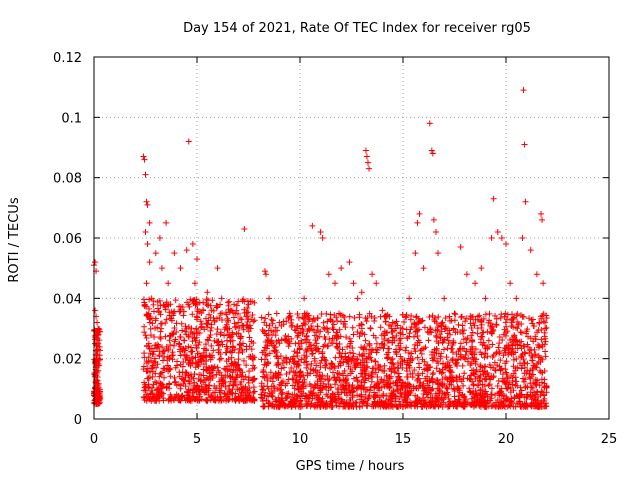 Image resolution: width=640 pixels, height=480 pixels. What do you see at coordinates (67, 299) in the screenshot?
I see `y-tick-label: 0.04` at bounding box center [67, 299].